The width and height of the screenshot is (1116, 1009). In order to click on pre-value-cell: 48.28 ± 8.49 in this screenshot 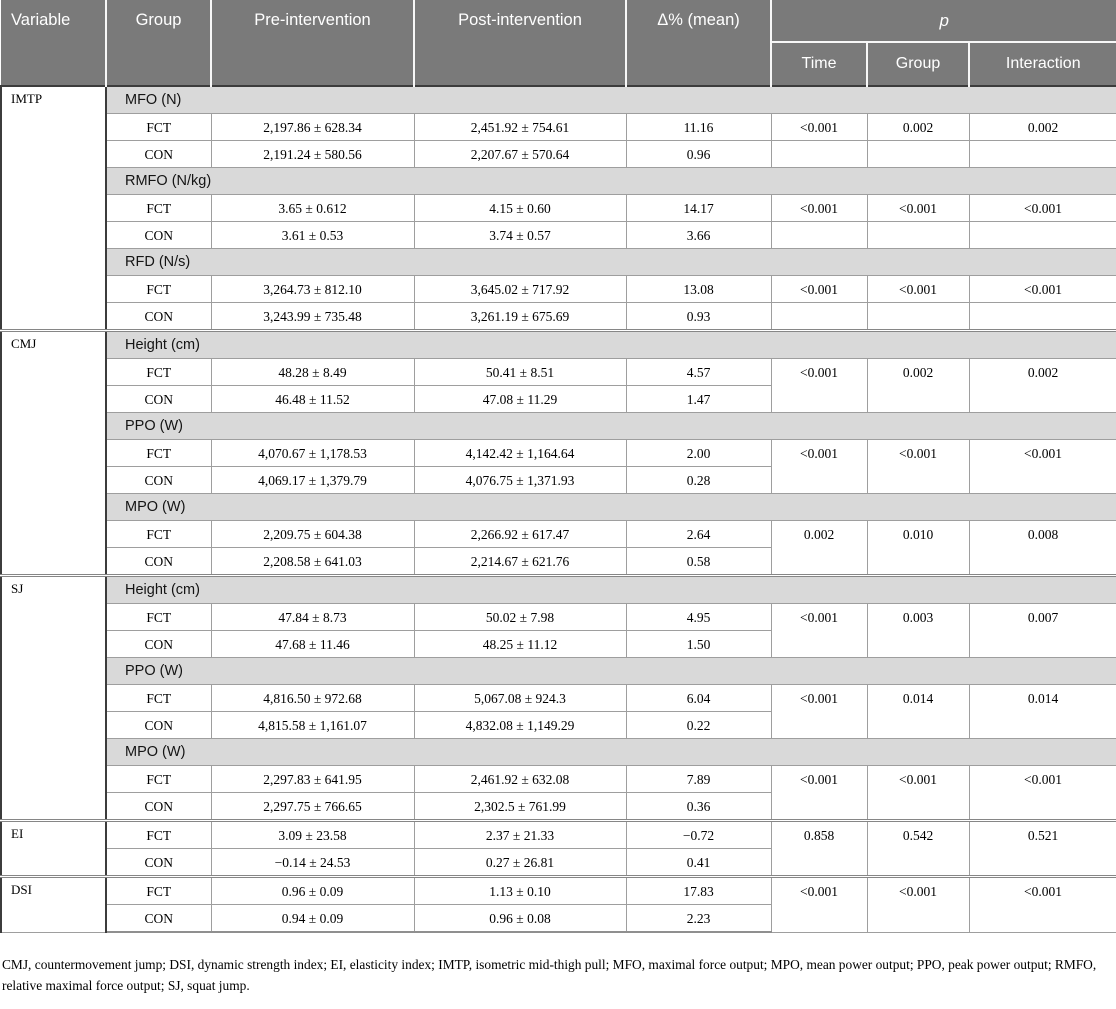, I will do `click(312, 372)`.